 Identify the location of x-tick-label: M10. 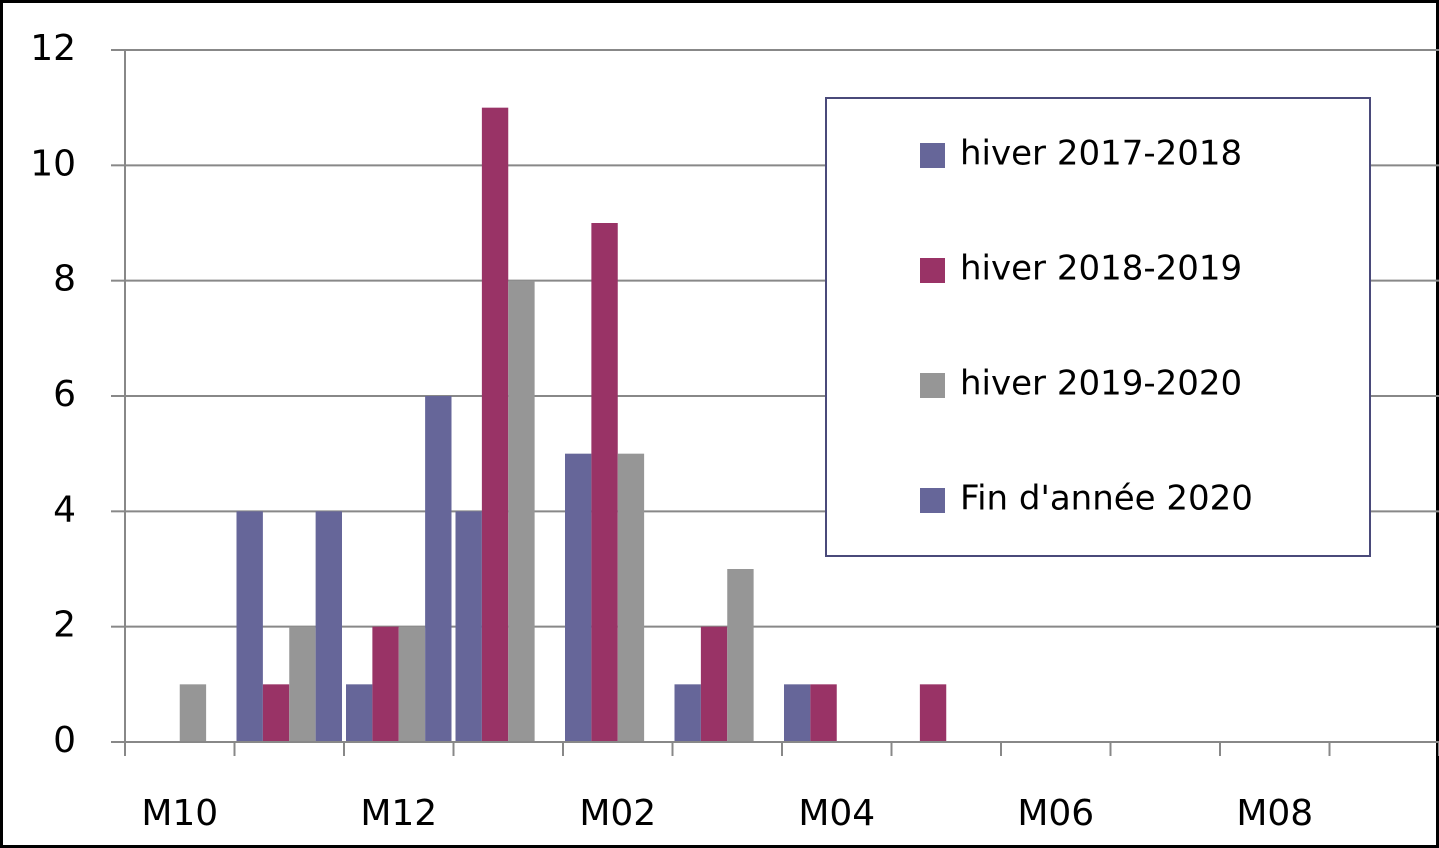
(179, 813).